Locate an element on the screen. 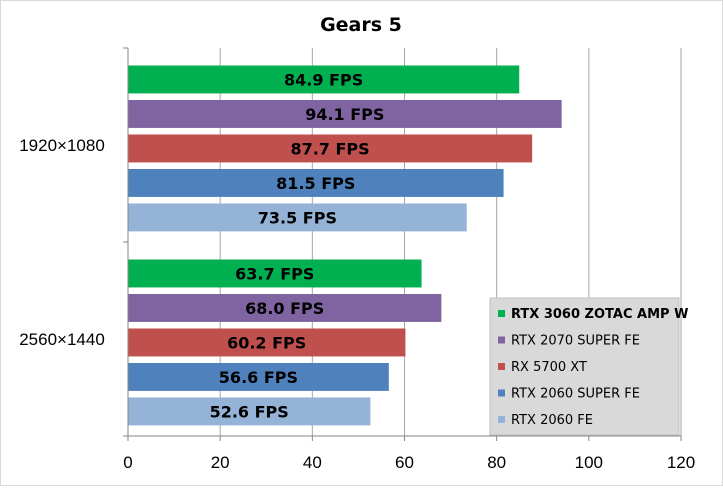 The width and height of the screenshot is (723, 491). x-tick-label: 80 is located at coordinates (496, 462).